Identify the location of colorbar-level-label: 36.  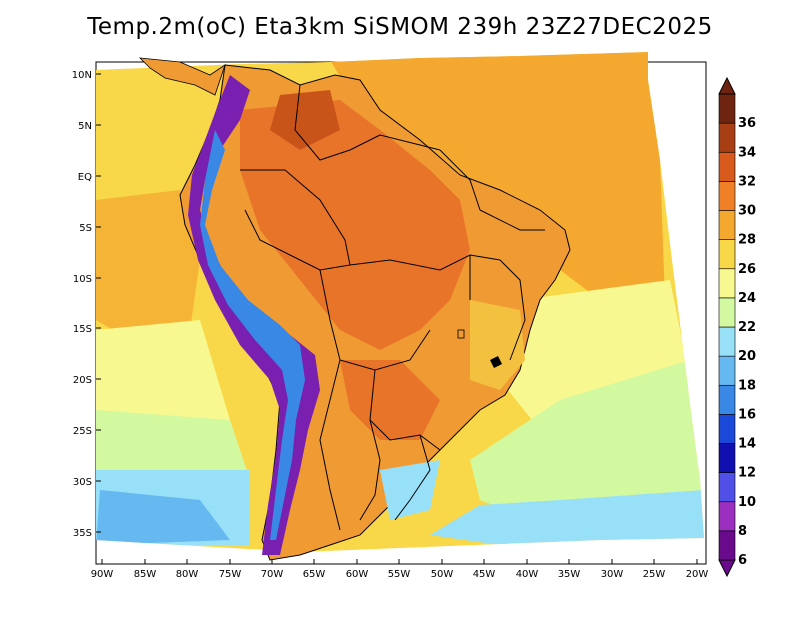
(747, 123).